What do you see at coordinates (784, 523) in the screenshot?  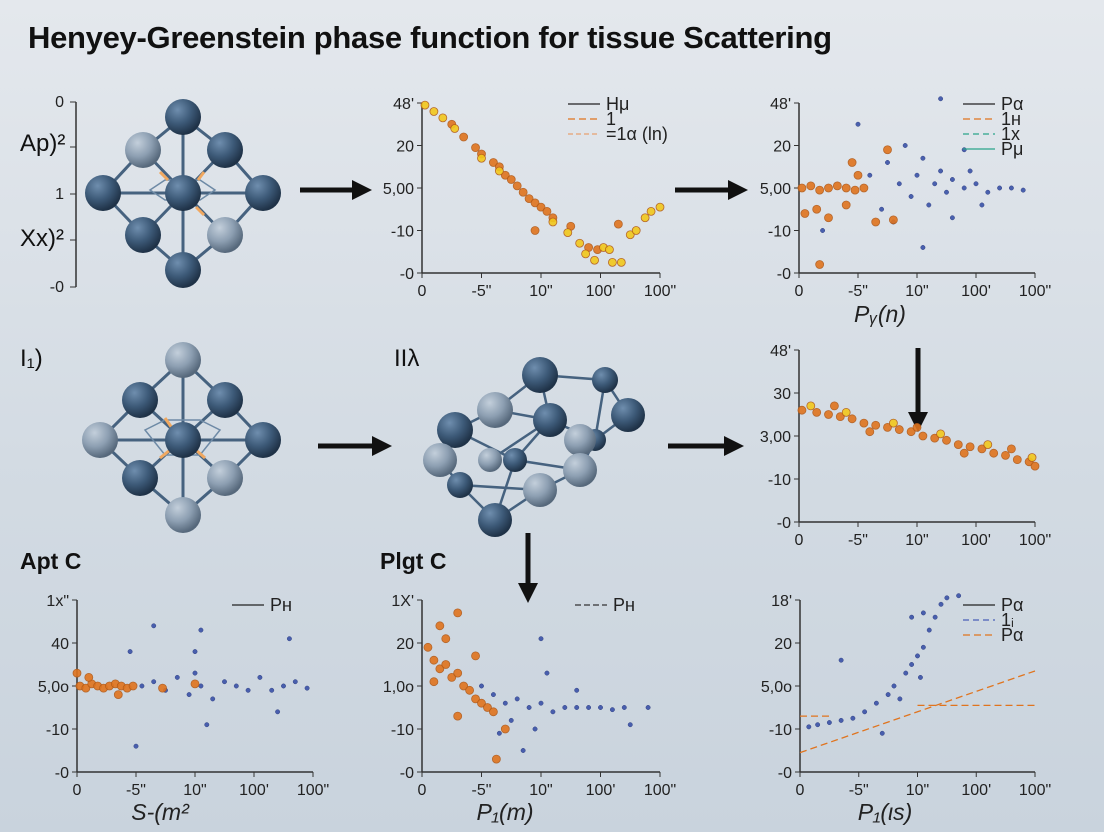 I see `y-tick-label: -0` at bounding box center [784, 523].